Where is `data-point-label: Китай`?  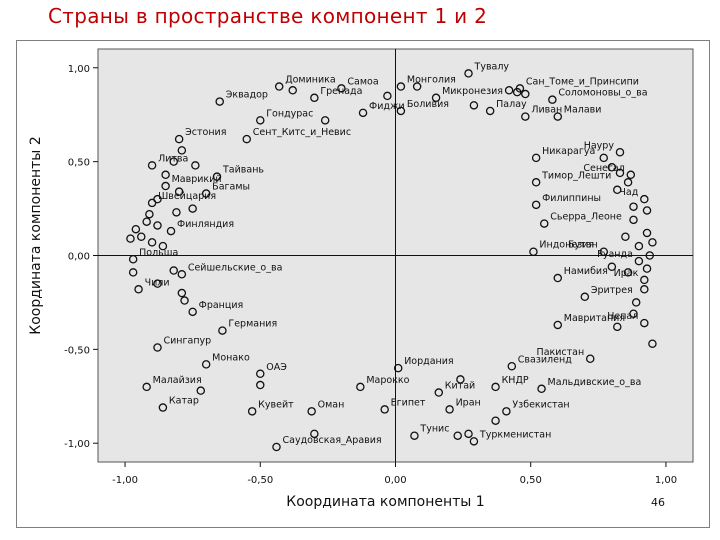 data-point-label: Китай is located at coordinates (460, 386).